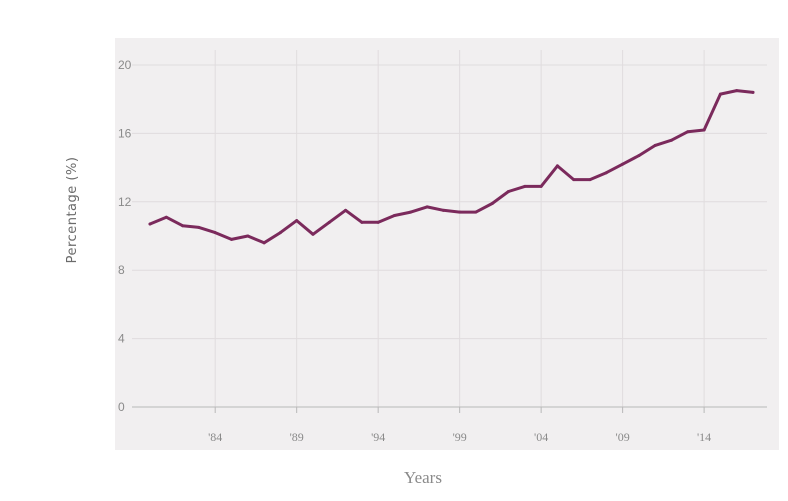  I want to click on y-tick-label: 20, so click(125, 65).